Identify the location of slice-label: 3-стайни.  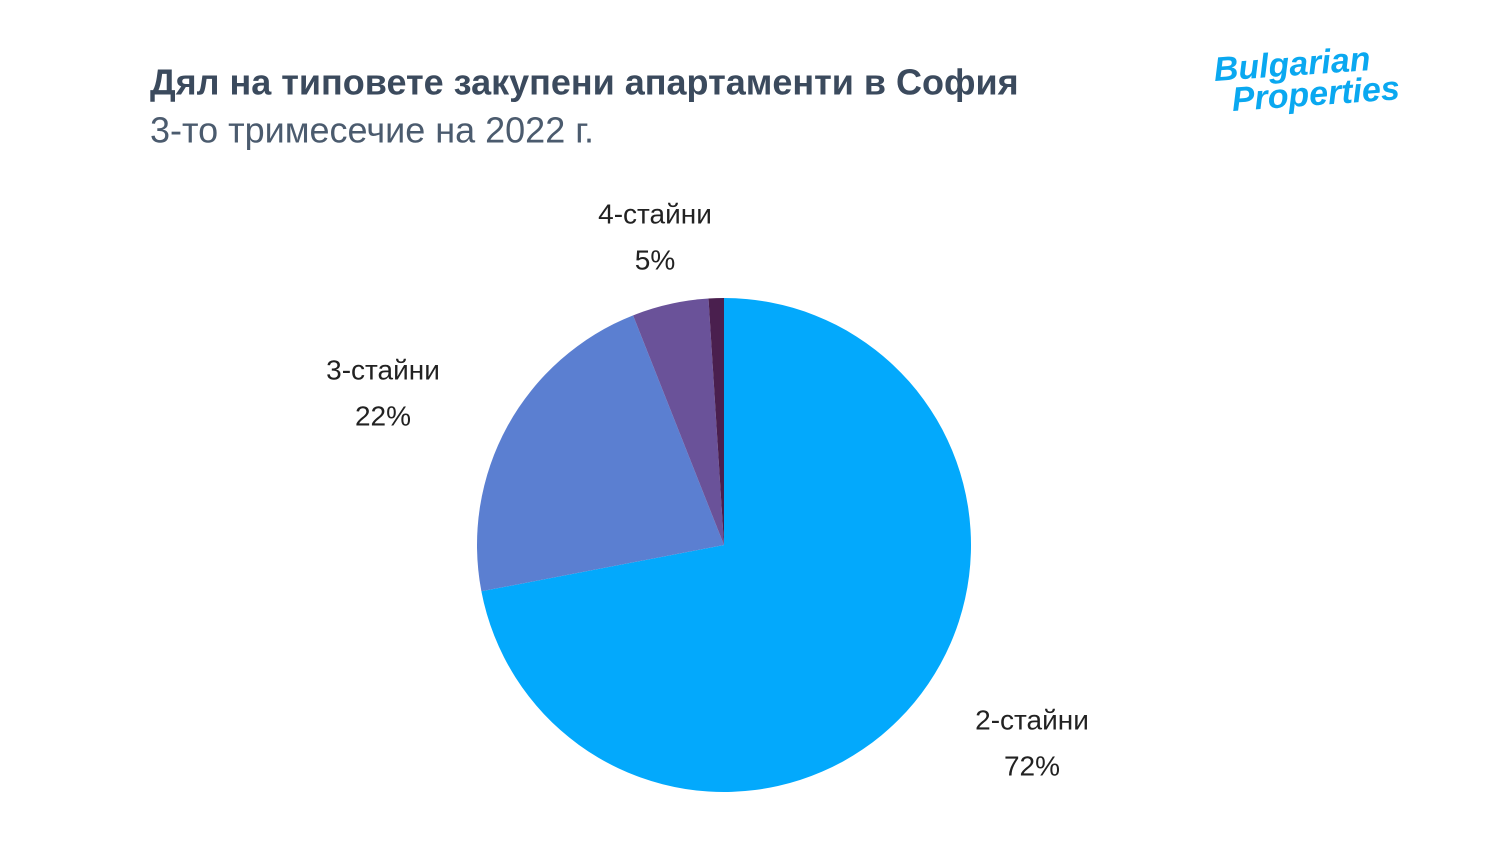
(383, 369).